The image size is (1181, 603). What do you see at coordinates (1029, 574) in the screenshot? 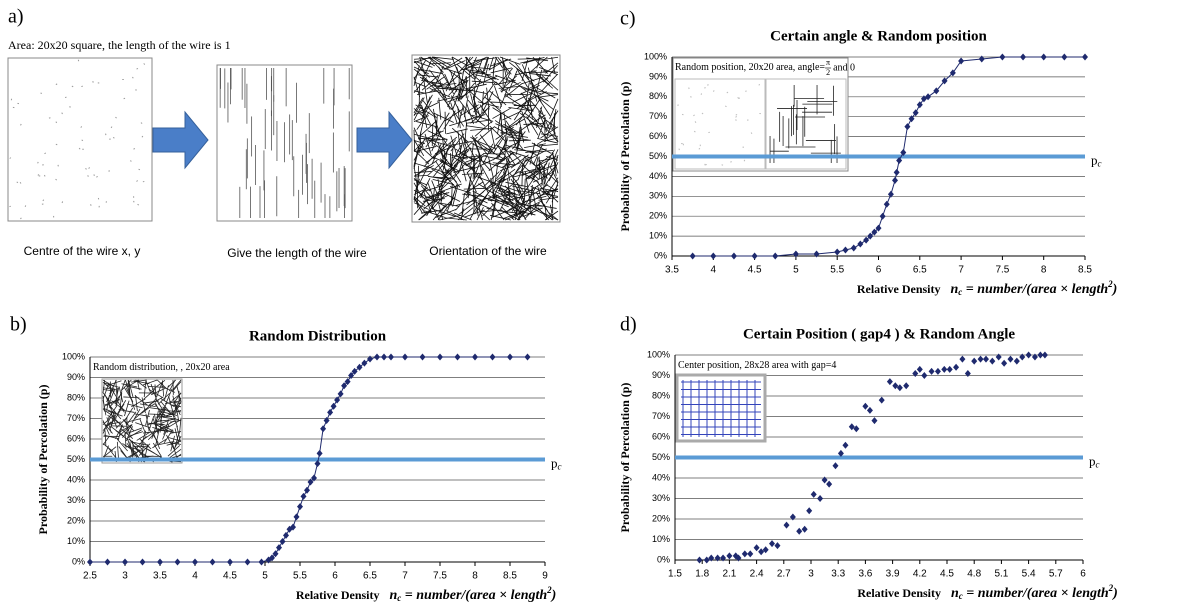
I see `x-tick-label: 5.4` at bounding box center [1029, 574].